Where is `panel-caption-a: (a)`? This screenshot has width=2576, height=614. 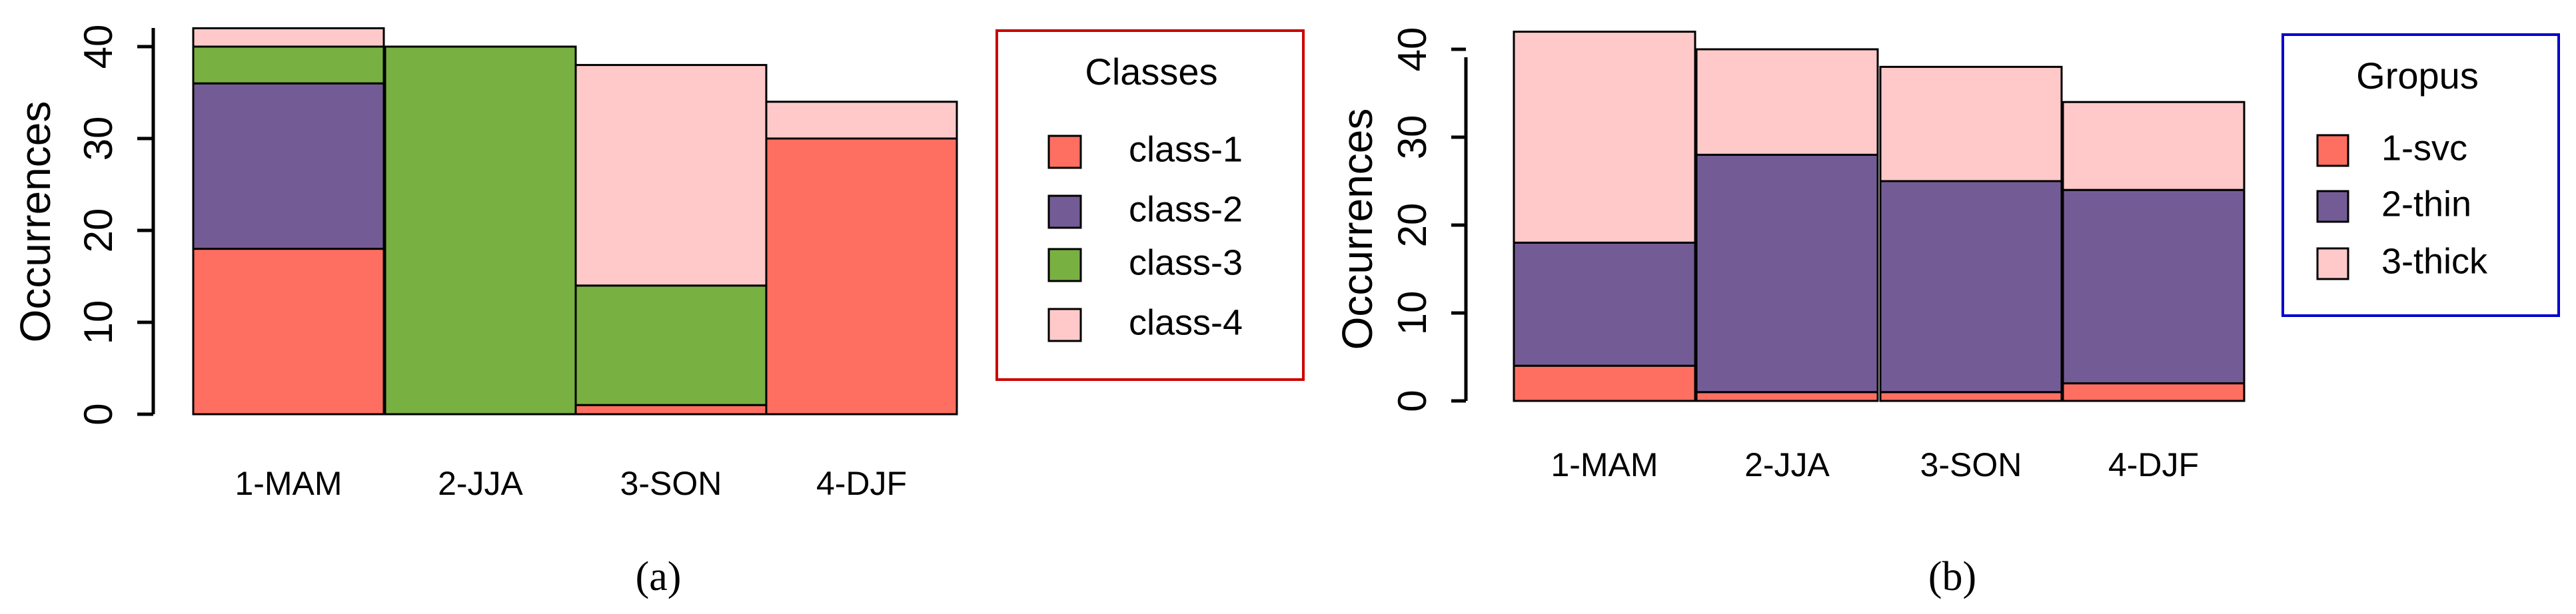
panel-caption-a: (a) is located at coordinates (659, 576).